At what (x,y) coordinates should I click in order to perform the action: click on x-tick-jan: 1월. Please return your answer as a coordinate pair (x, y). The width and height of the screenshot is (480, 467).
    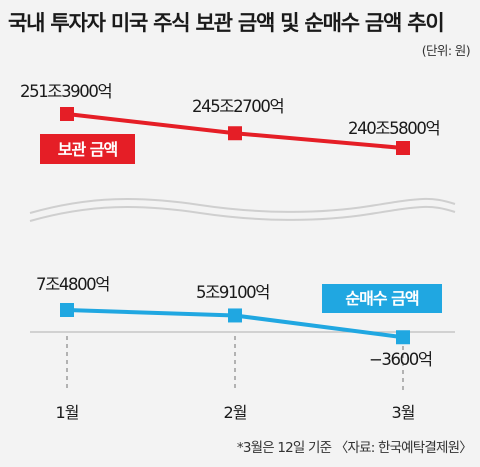
    Looking at the image, I should click on (67, 412).